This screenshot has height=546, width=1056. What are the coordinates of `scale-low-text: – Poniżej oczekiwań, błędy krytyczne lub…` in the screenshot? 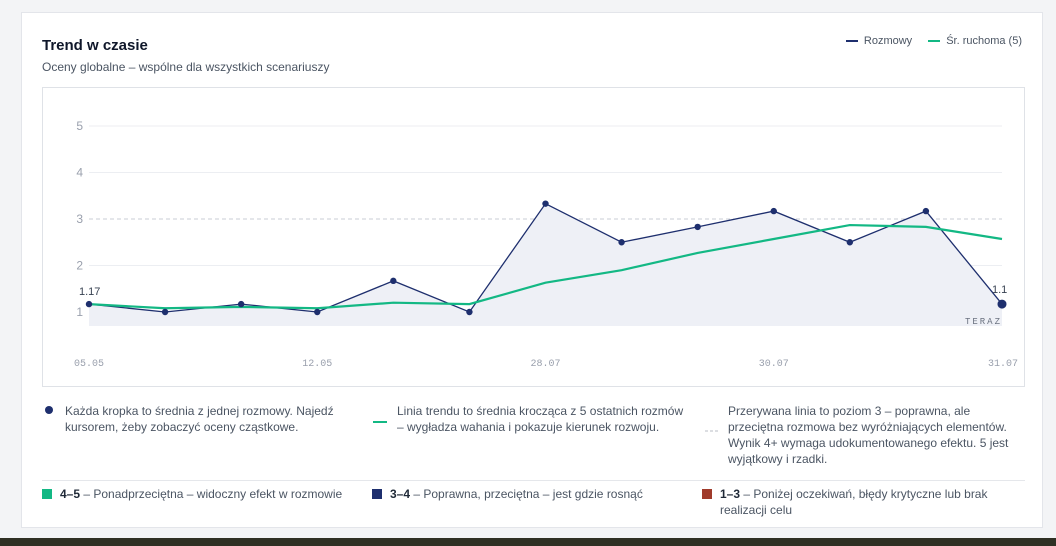 It's located at (854, 502).